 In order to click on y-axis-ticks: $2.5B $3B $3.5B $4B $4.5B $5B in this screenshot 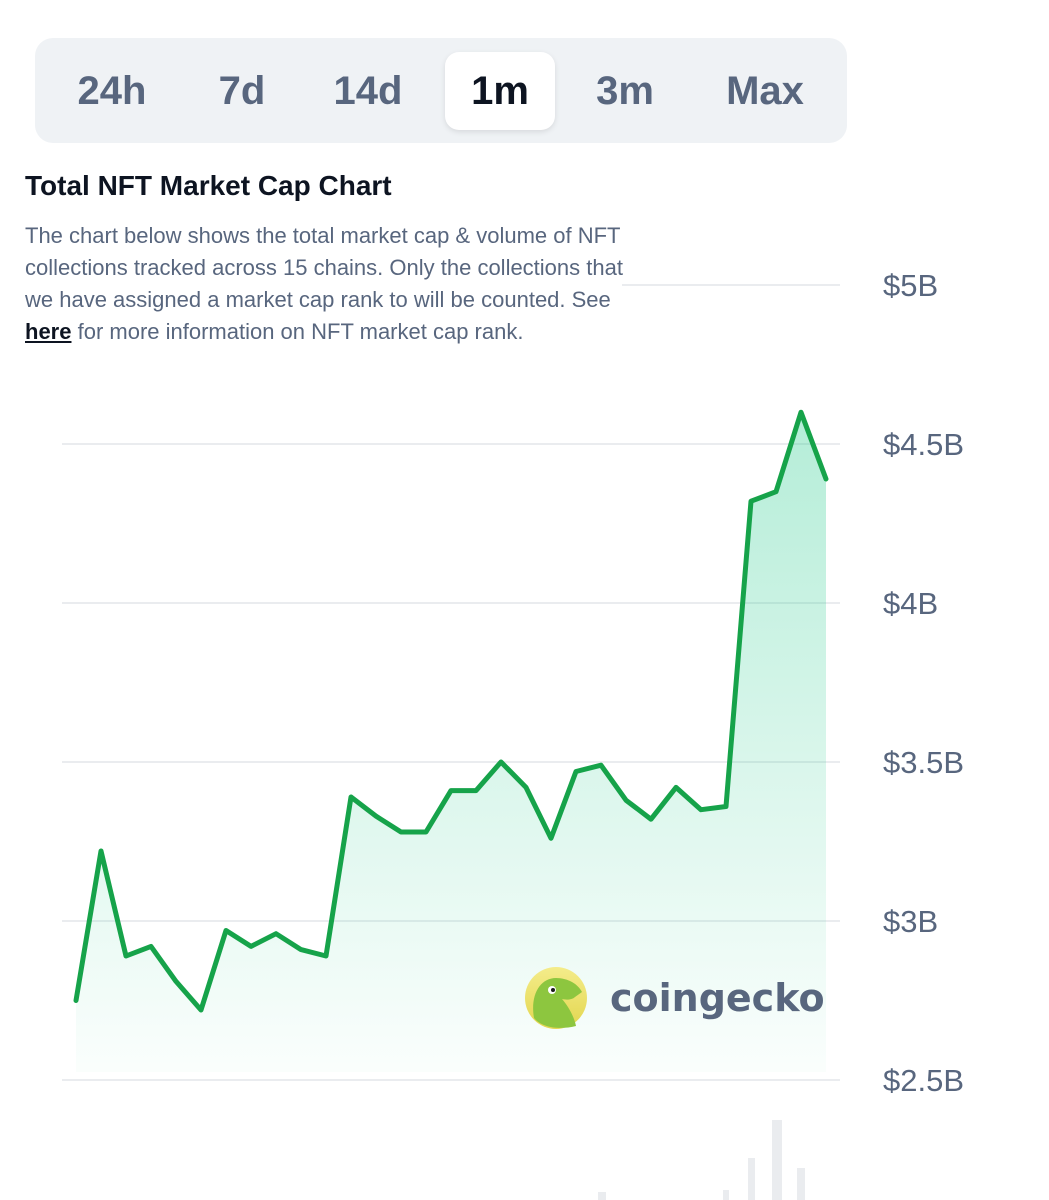, I will do `click(923, 683)`.